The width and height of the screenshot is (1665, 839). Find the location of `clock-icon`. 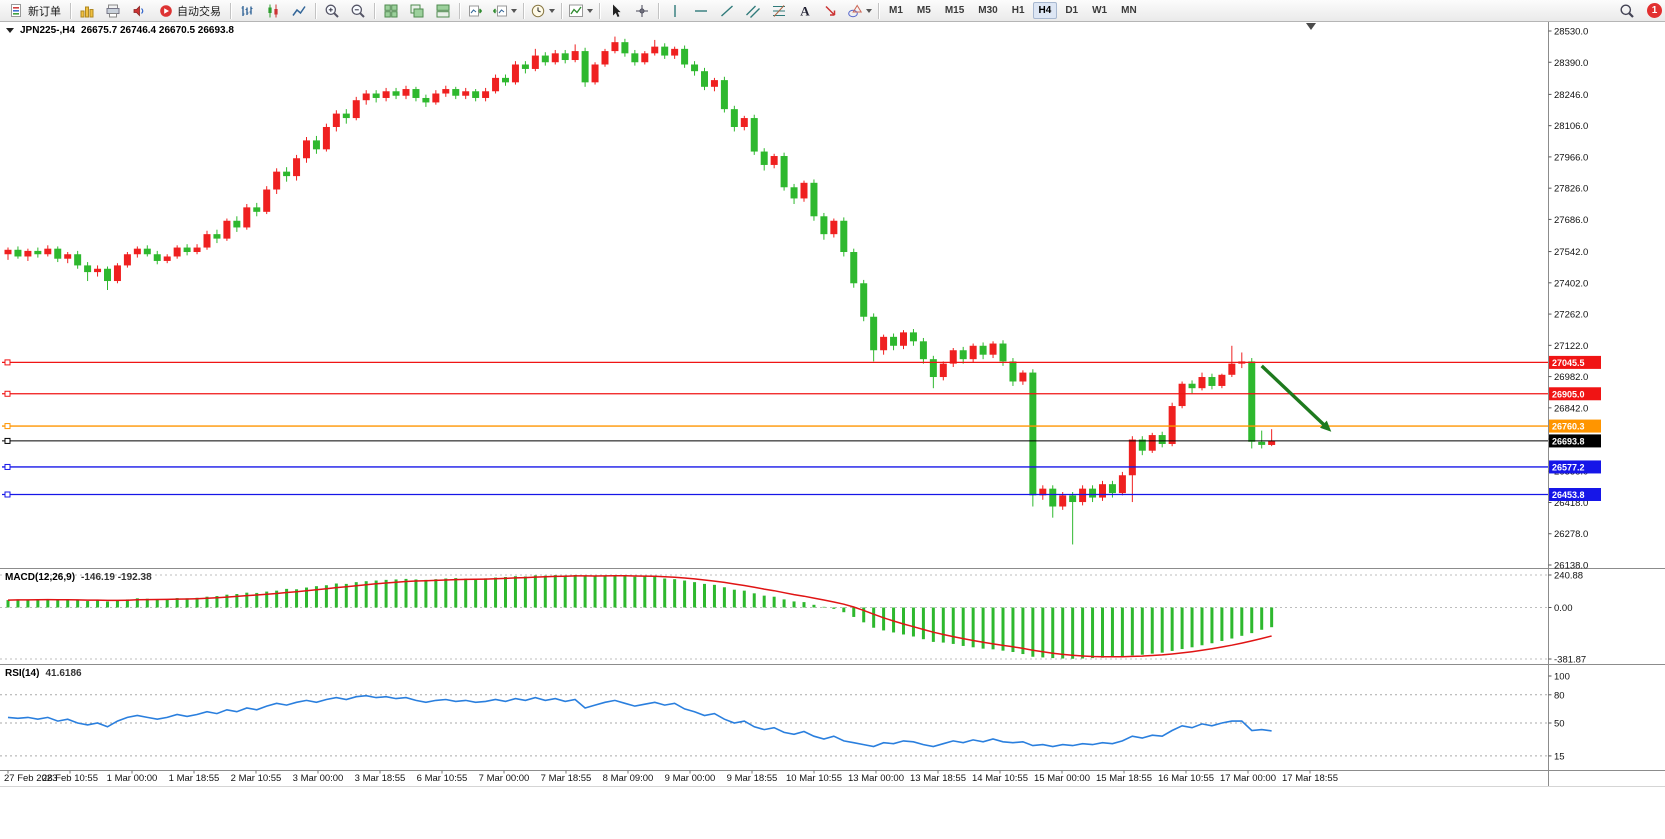

clock-icon is located at coordinates (538, 11).